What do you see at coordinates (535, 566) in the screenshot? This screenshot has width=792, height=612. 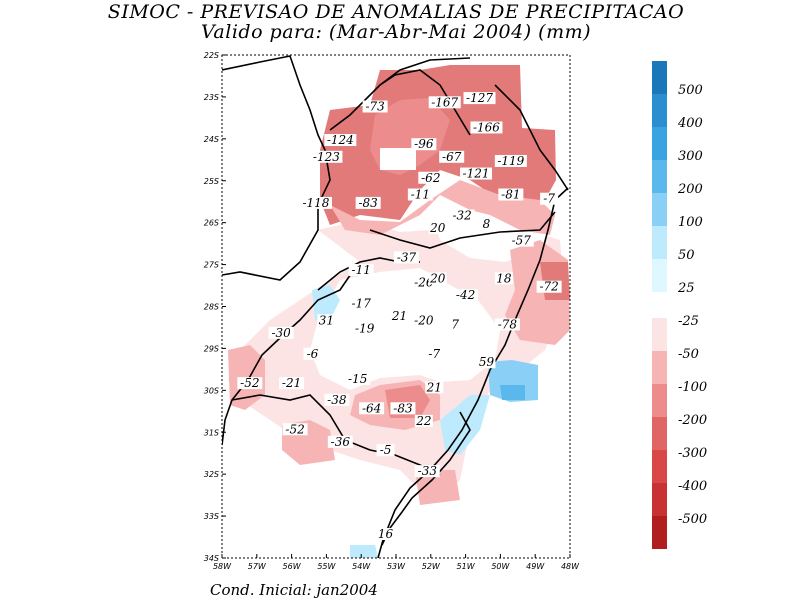 I see `x-tick-label: 49W` at bounding box center [535, 566].